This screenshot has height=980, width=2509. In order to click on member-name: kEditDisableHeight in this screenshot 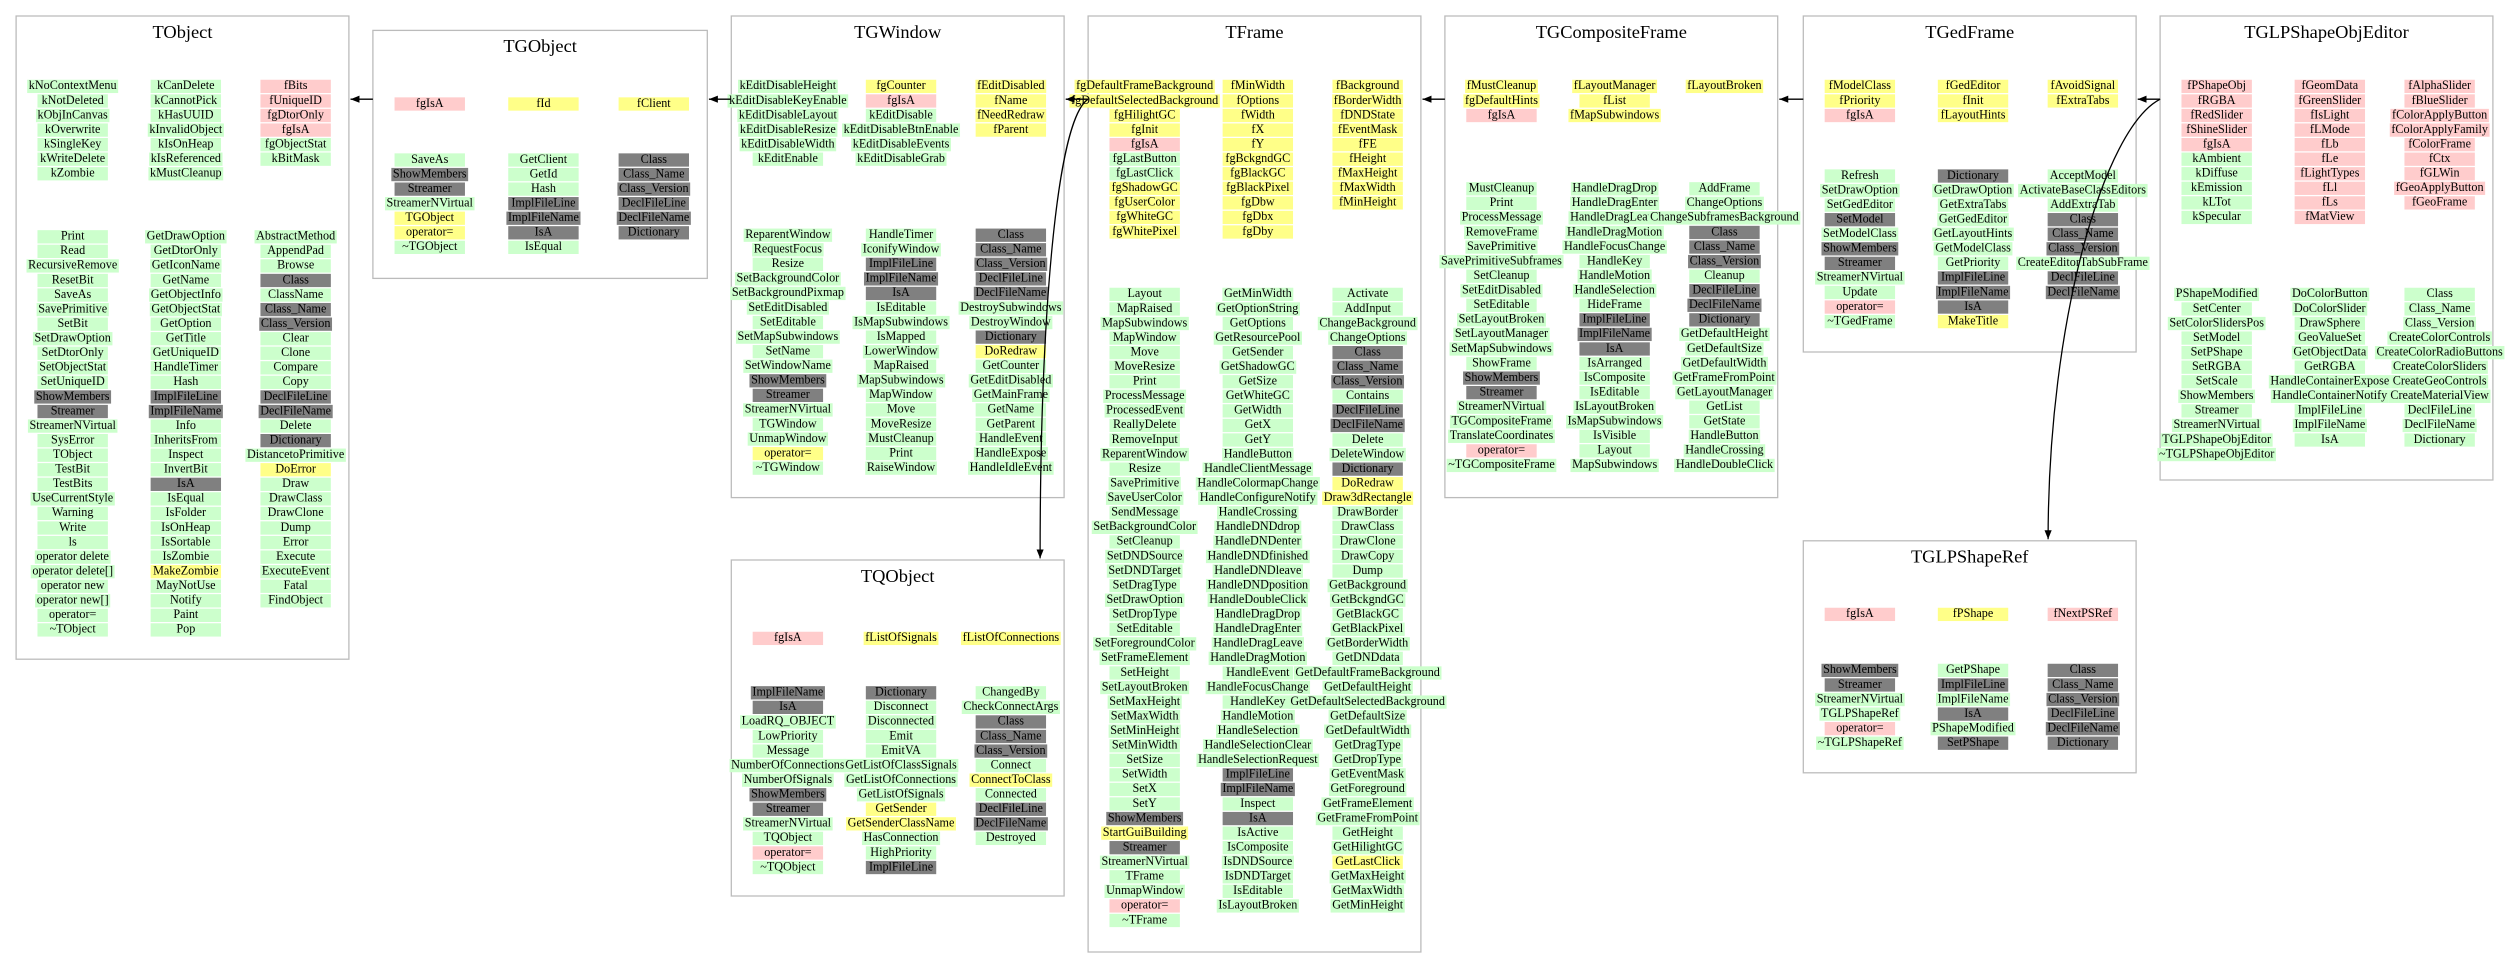, I will do `click(788, 85)`.